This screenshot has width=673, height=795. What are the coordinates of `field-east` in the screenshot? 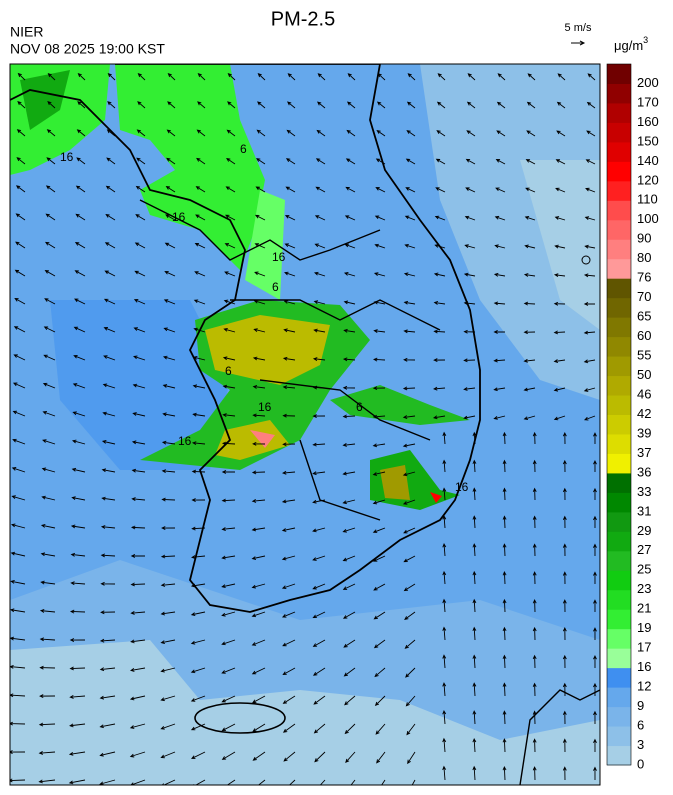 It's located at (510, 232).